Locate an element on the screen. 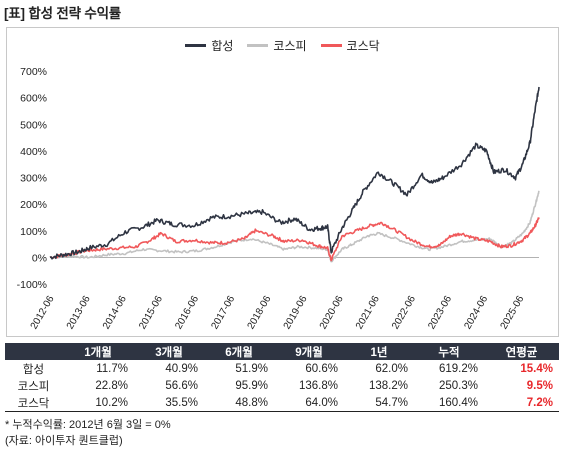 The image size is (566, 455). chart-title: [표] 합성 전략 수익률 is located at coordinates (63, 13).